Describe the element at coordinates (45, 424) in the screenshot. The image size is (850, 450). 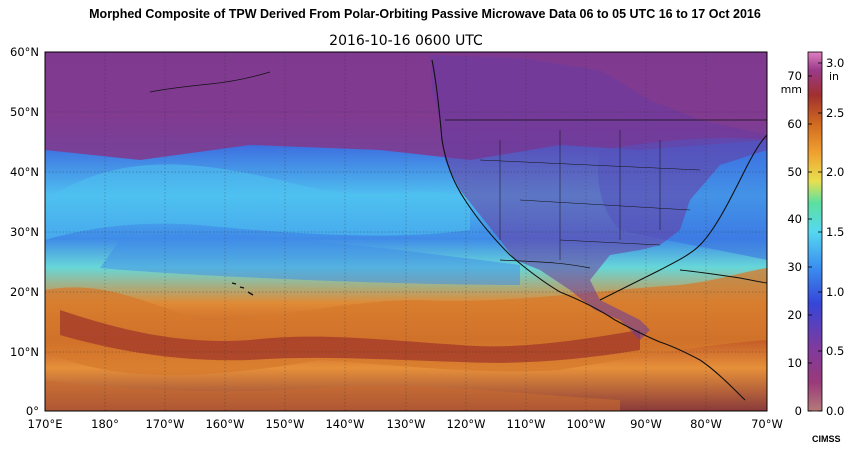
I see `lon-label: 170°E` at that location.